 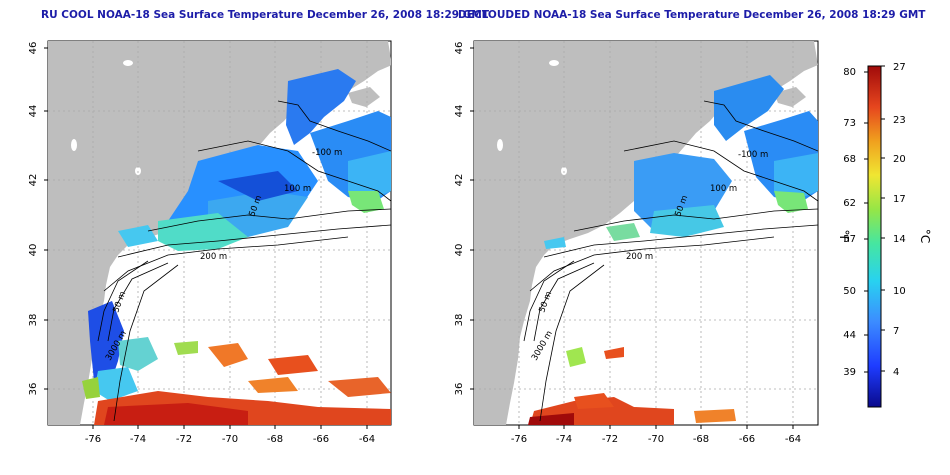 What do you see at coordinates (896, 331) in the screenshot?
I see `celsius-tick: 7` at bounding box center [896, 331].